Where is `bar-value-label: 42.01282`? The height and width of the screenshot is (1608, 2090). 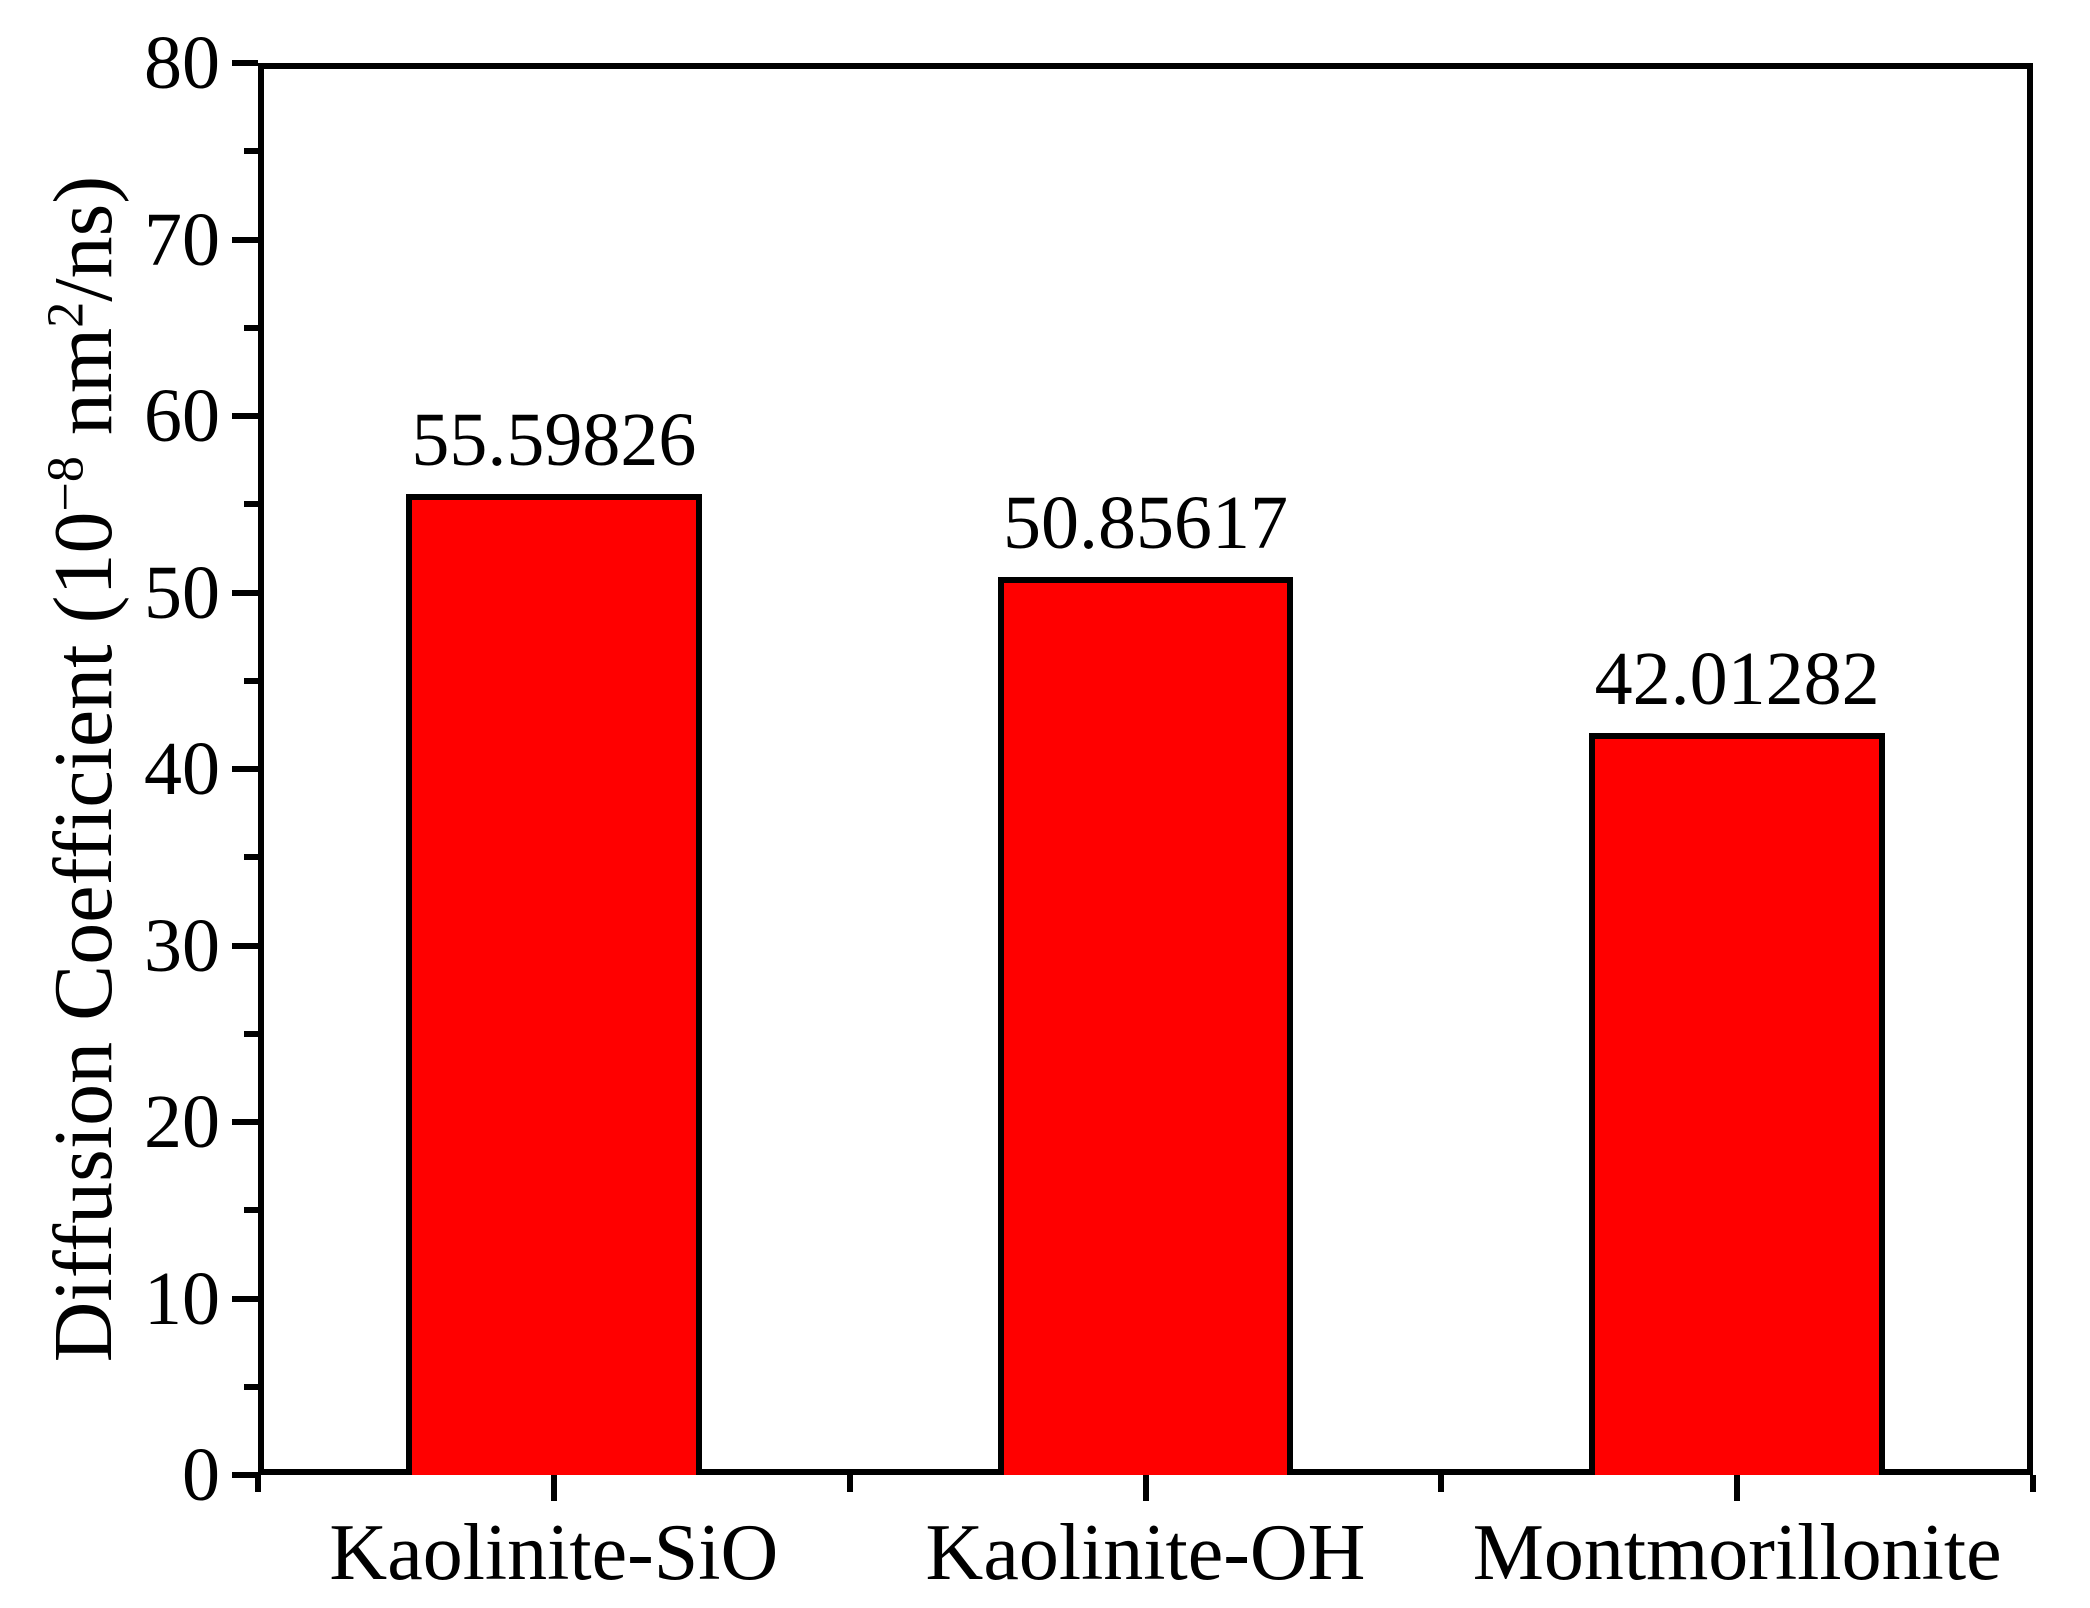 bar-value-label: 42.01282 is located at coordinates (1737, 679).